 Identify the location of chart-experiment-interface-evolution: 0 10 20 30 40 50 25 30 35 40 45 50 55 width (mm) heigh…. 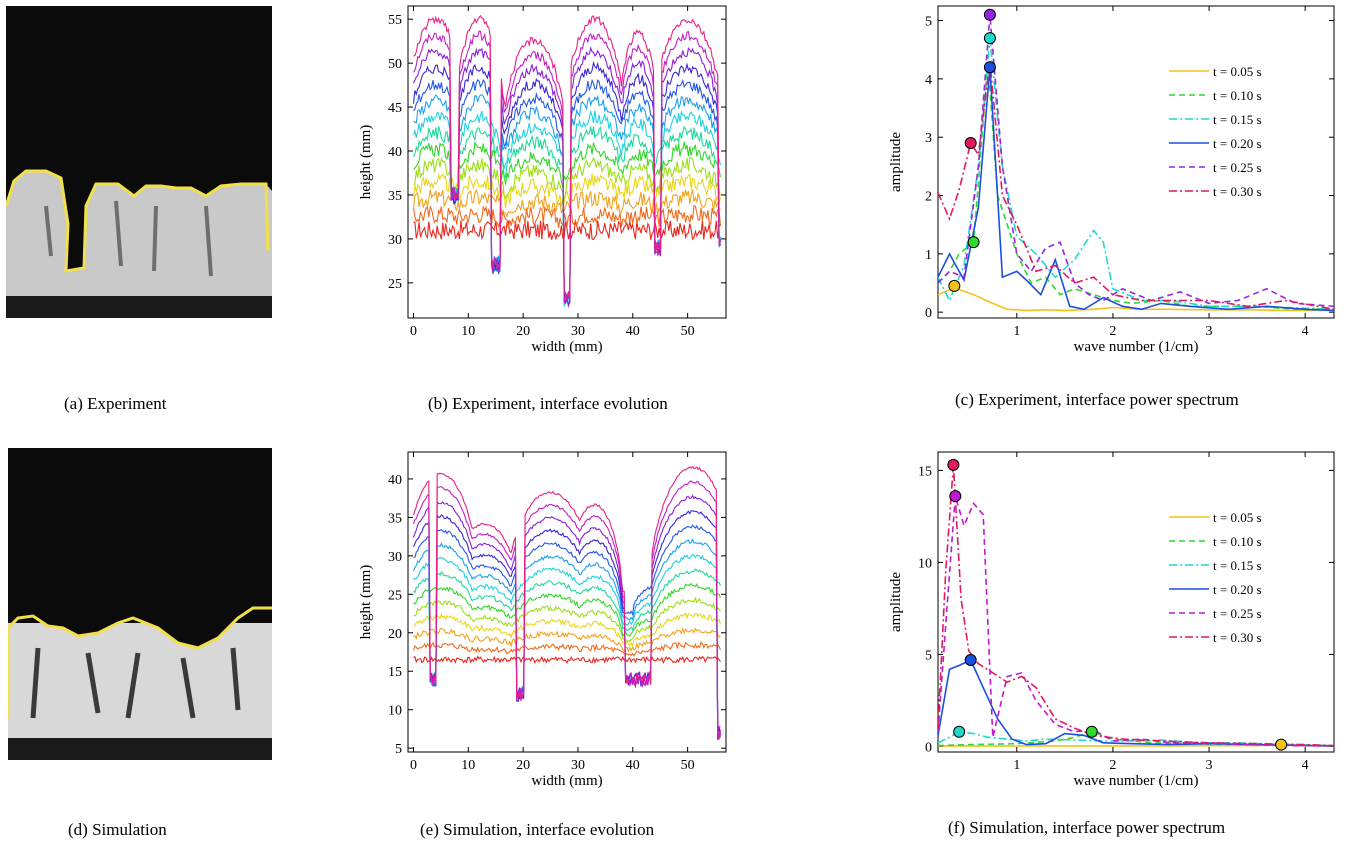
(540, 185).